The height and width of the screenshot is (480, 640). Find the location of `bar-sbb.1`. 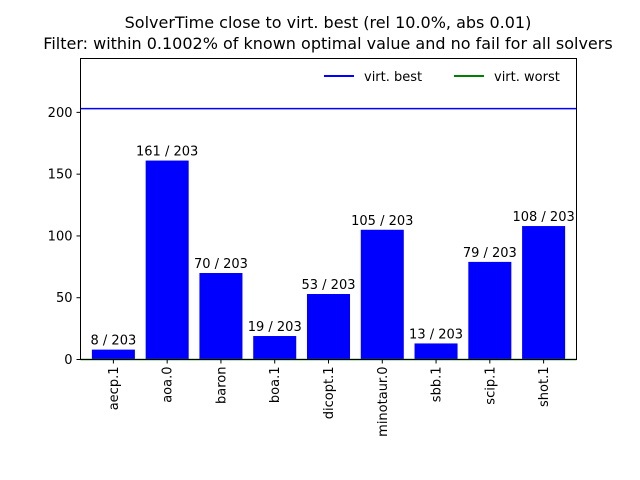

bar-sbb.1 is located at coordinates (436, 351).